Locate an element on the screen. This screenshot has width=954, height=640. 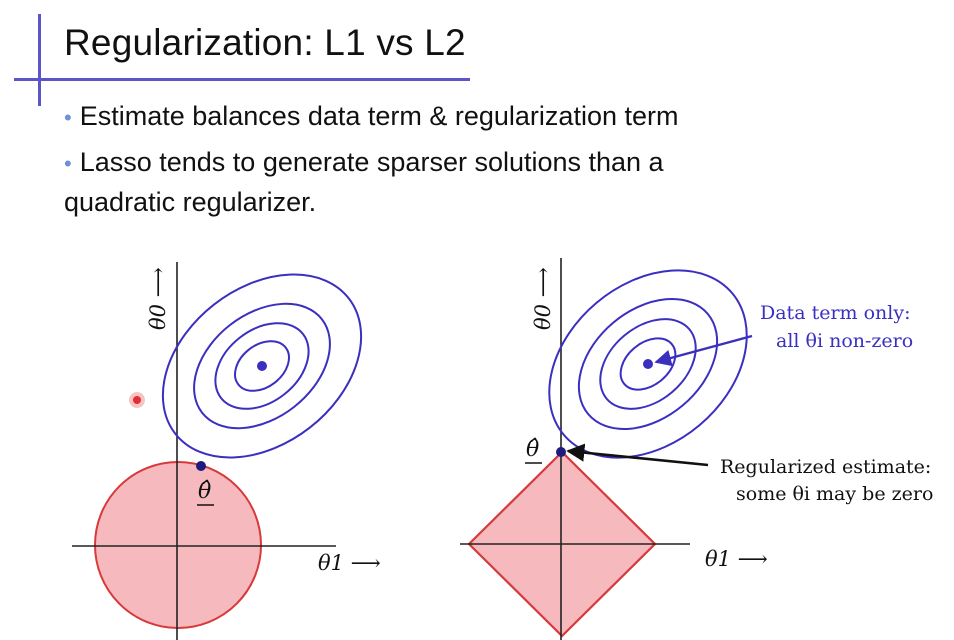
right-contours is located at coordinates (648, 364).